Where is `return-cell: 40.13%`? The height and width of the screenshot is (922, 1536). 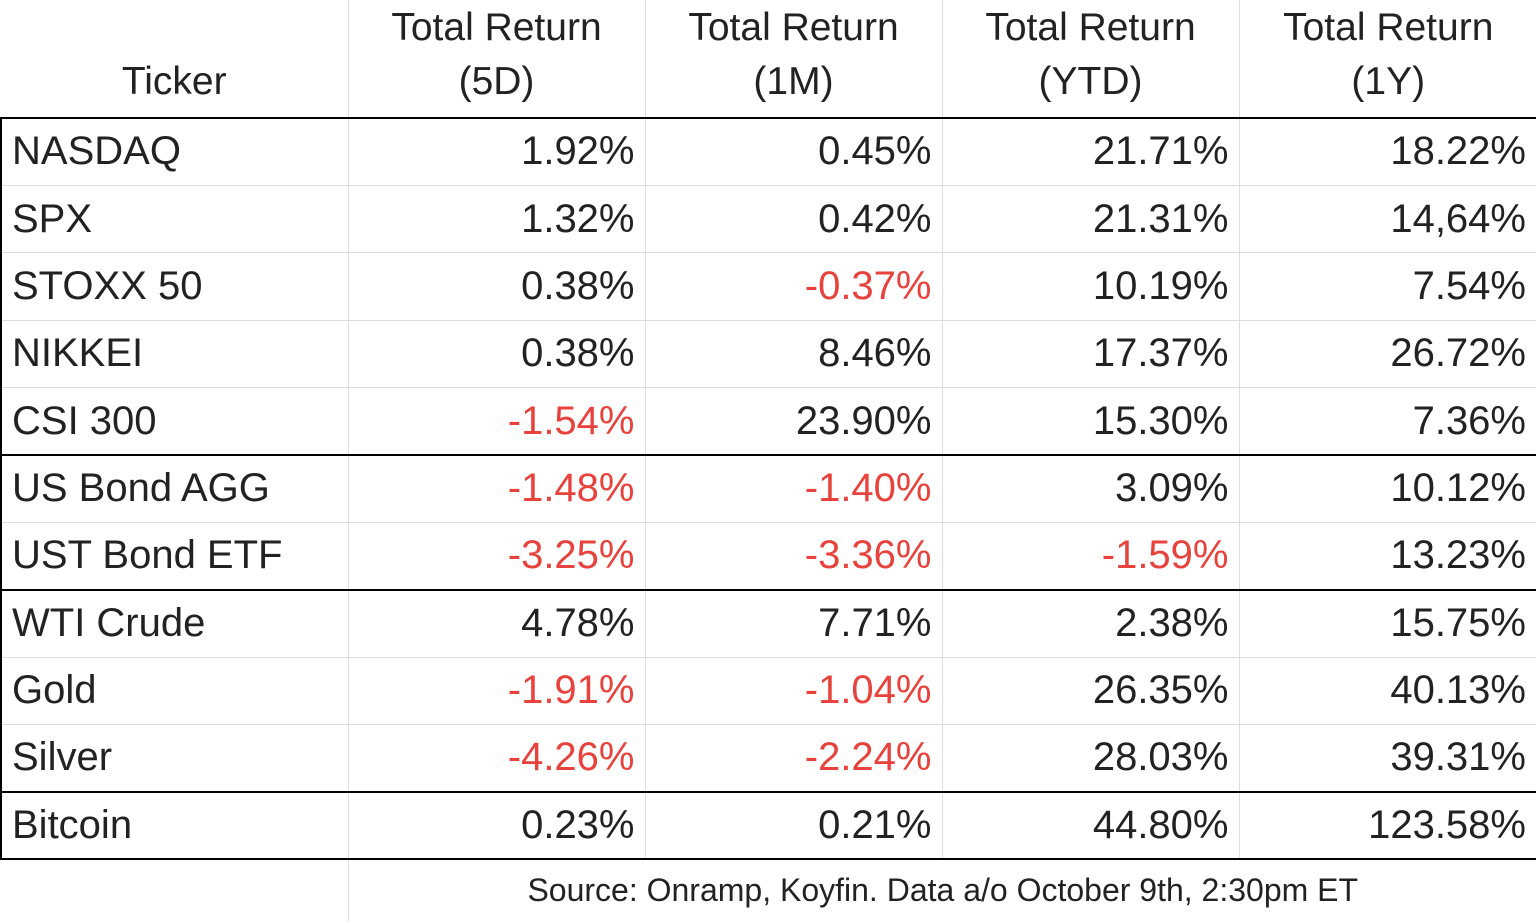
return-cell: 40.13% is located at coordinates (1387, 691).